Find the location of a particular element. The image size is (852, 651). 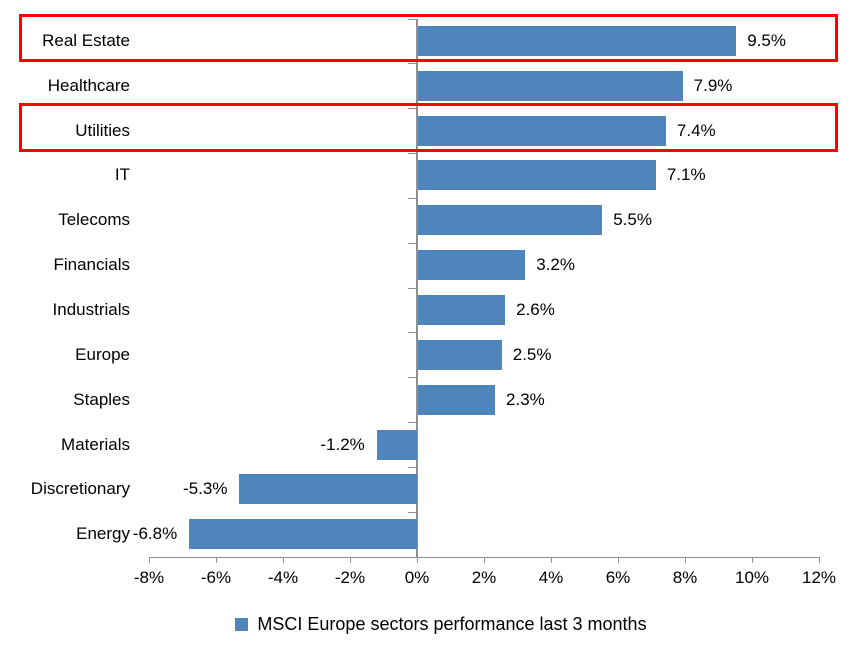

bar-europe is located at coordinates (460, 354).